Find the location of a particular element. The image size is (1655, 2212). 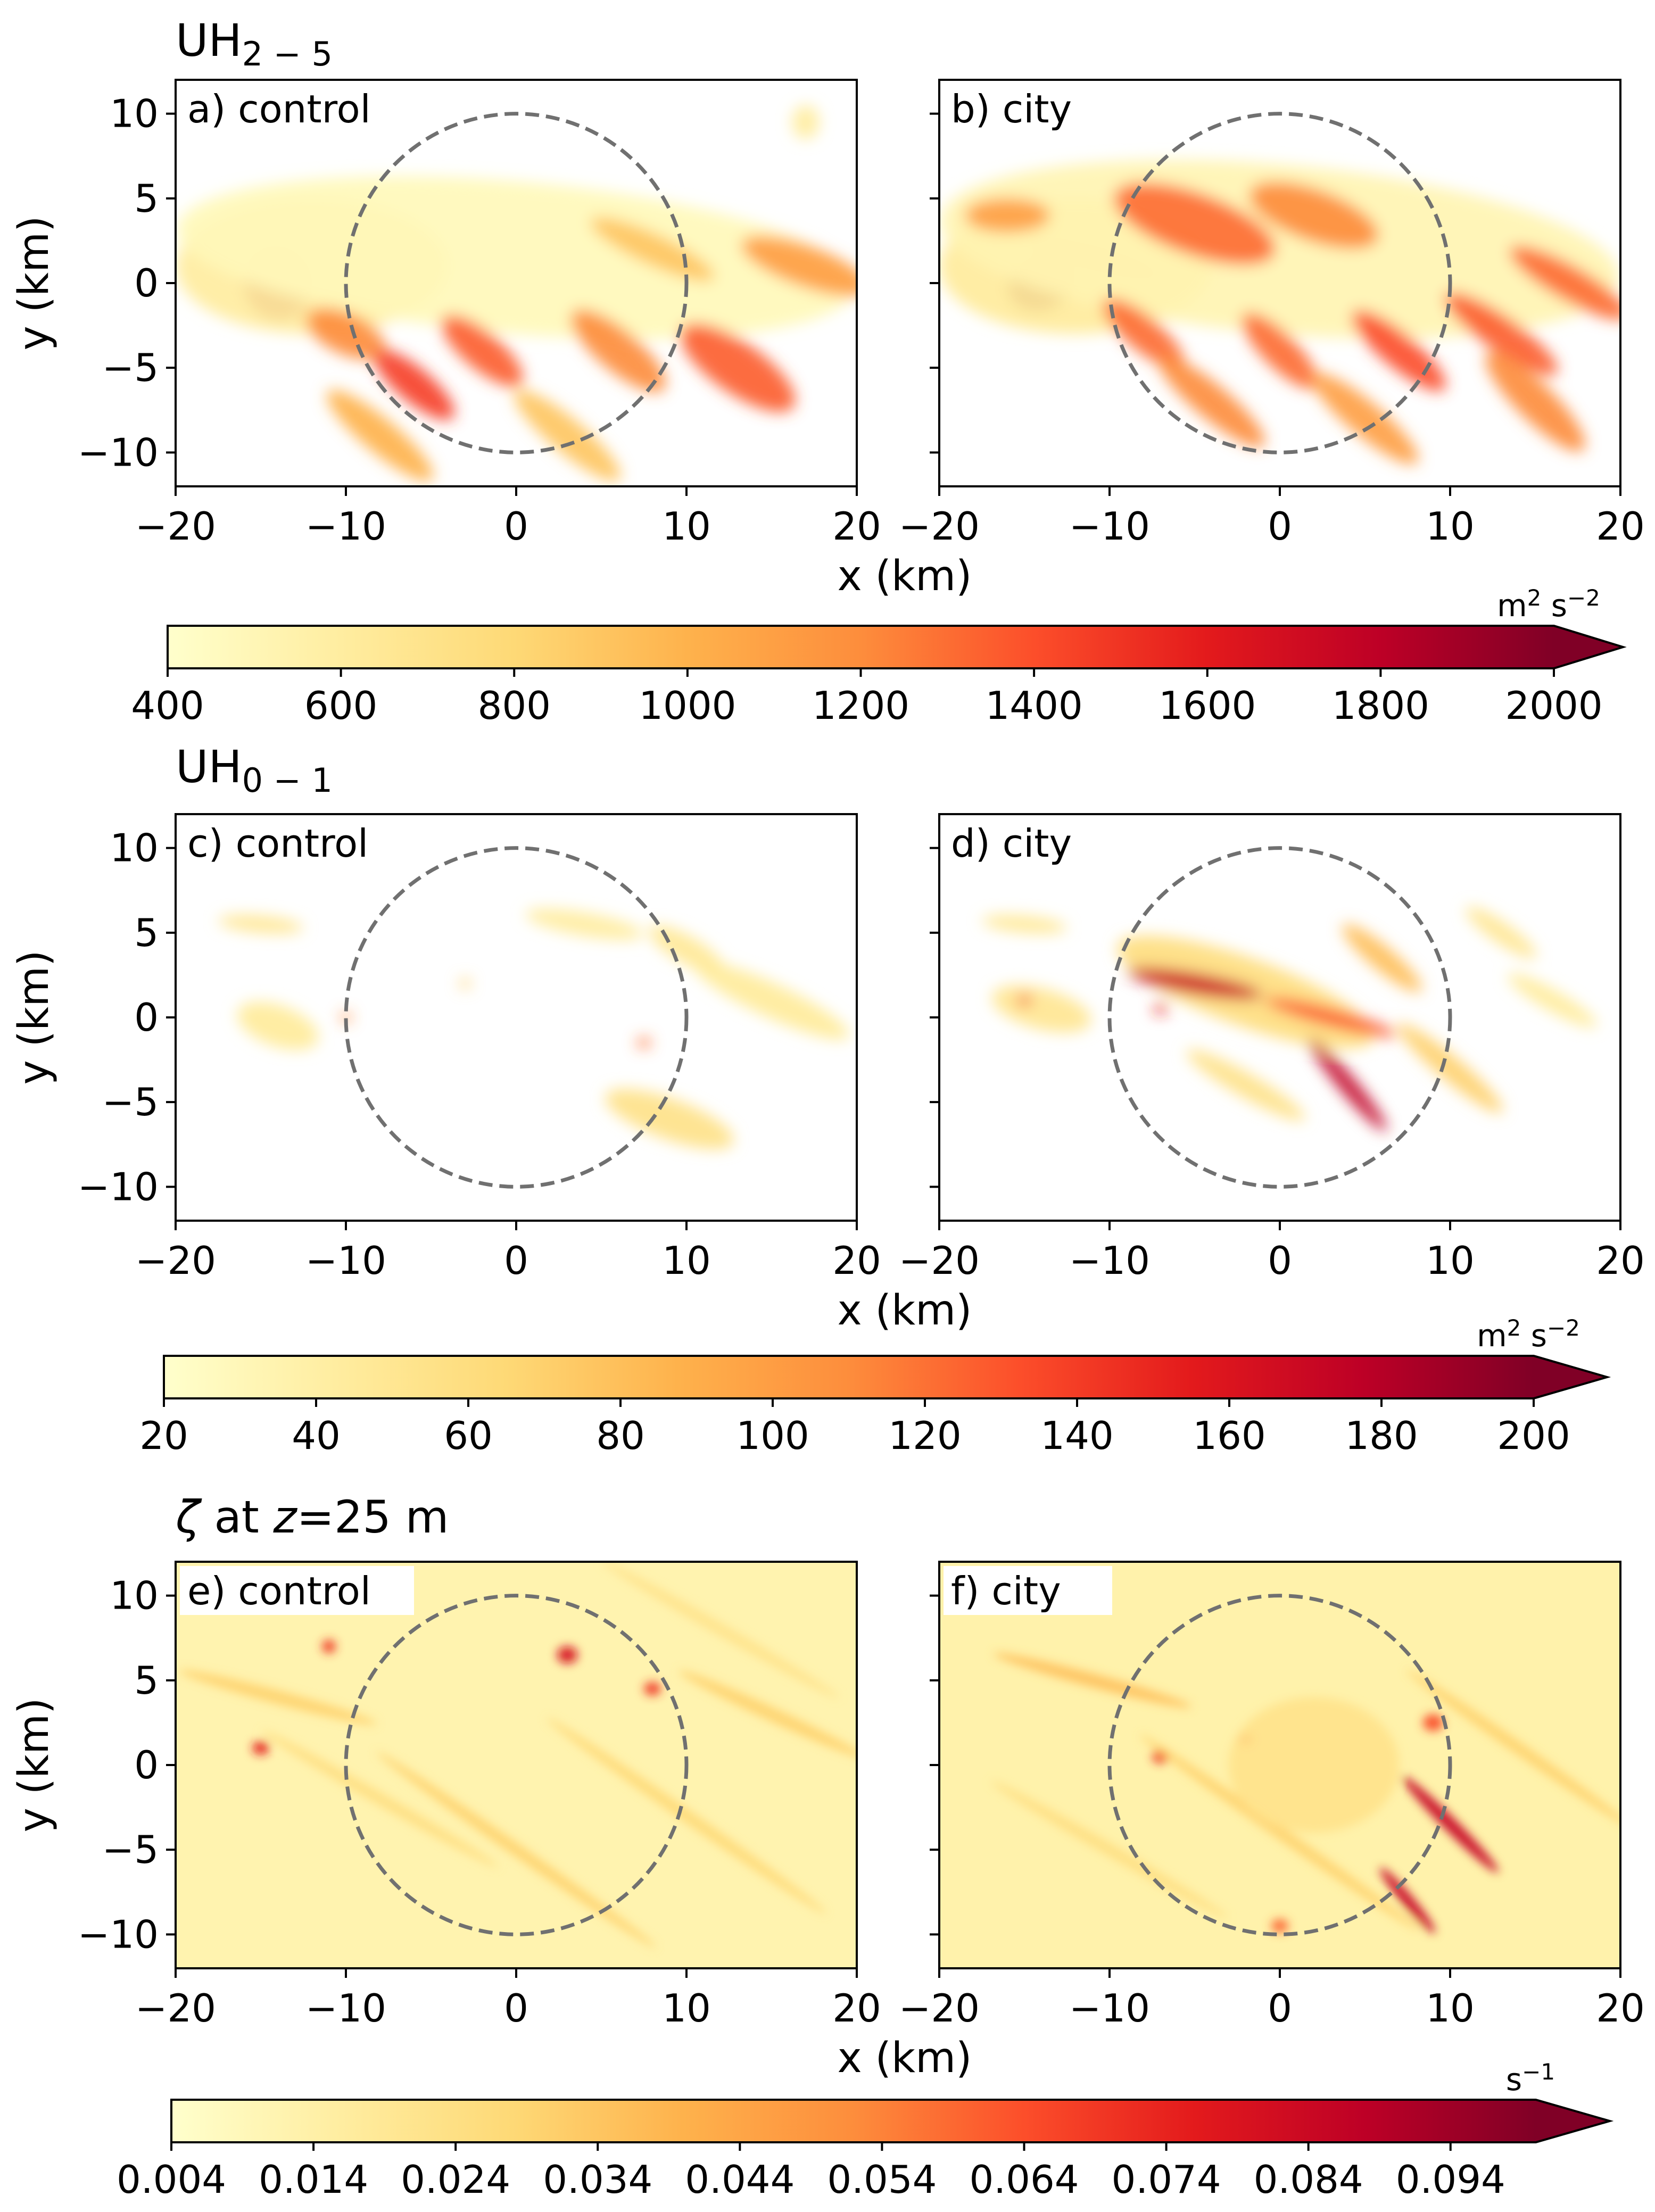

panel-a-field is located at coordinates (516, 293).